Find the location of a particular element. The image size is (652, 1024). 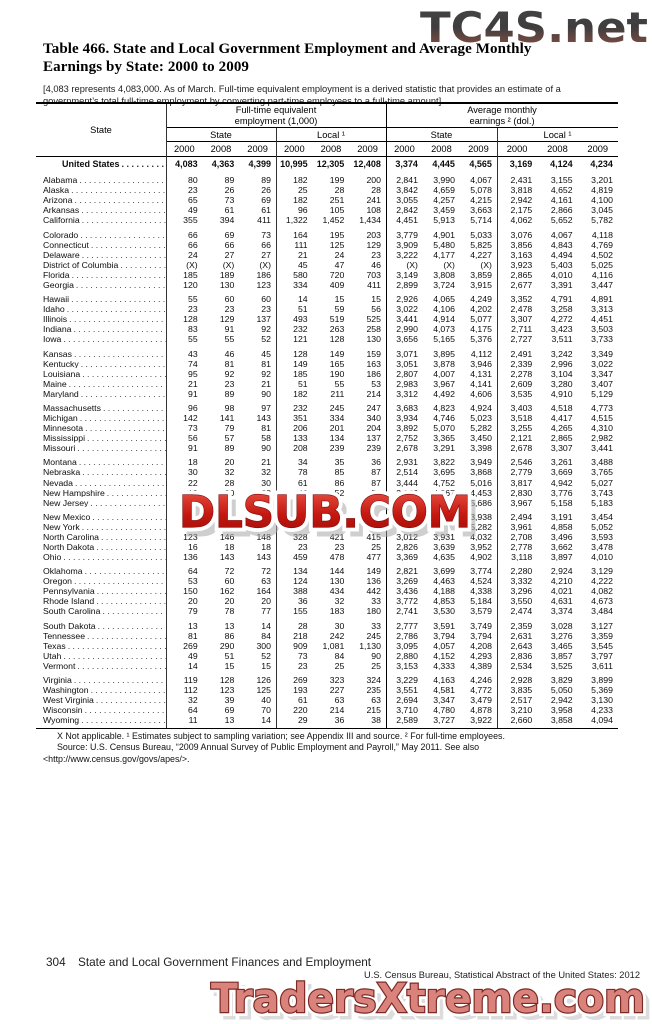

value-cell: 150 is located at coordinates (190, 591).